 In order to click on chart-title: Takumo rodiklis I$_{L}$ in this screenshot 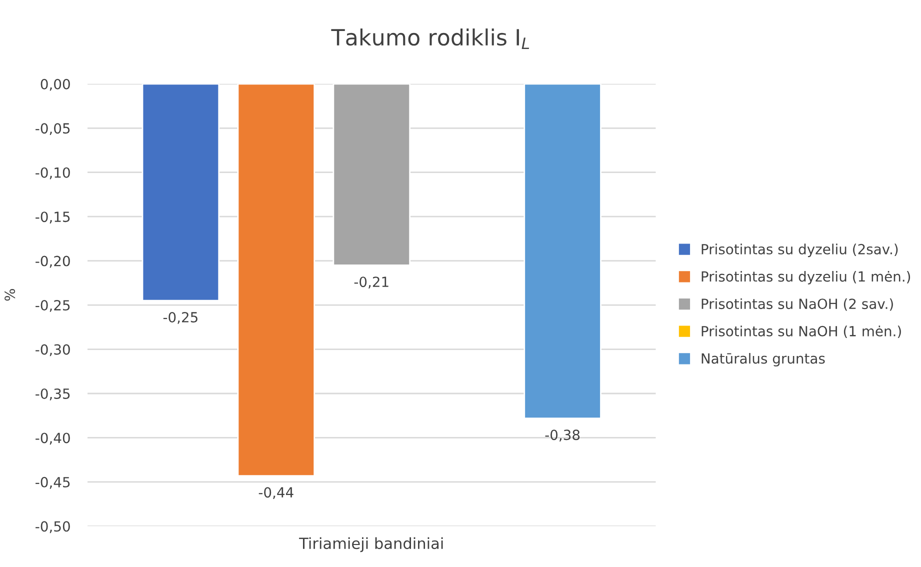, I will do `click(430, 38)`.